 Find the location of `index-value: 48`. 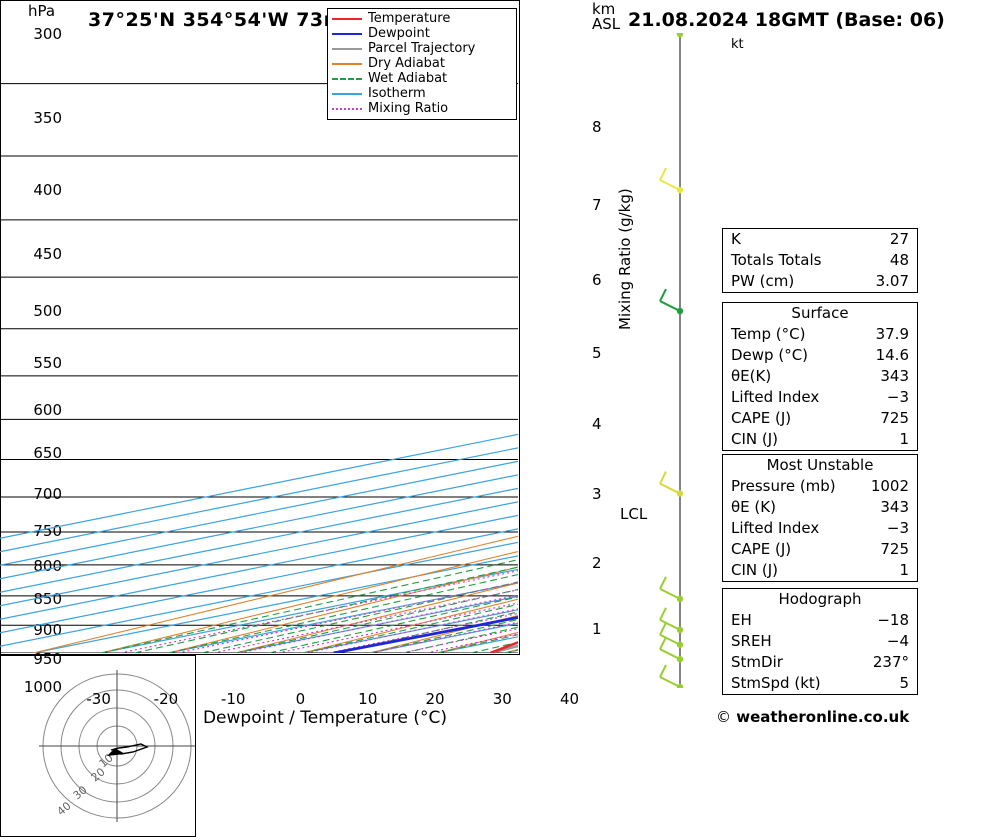

index-value: 48 is located at coordinates (899, 260).